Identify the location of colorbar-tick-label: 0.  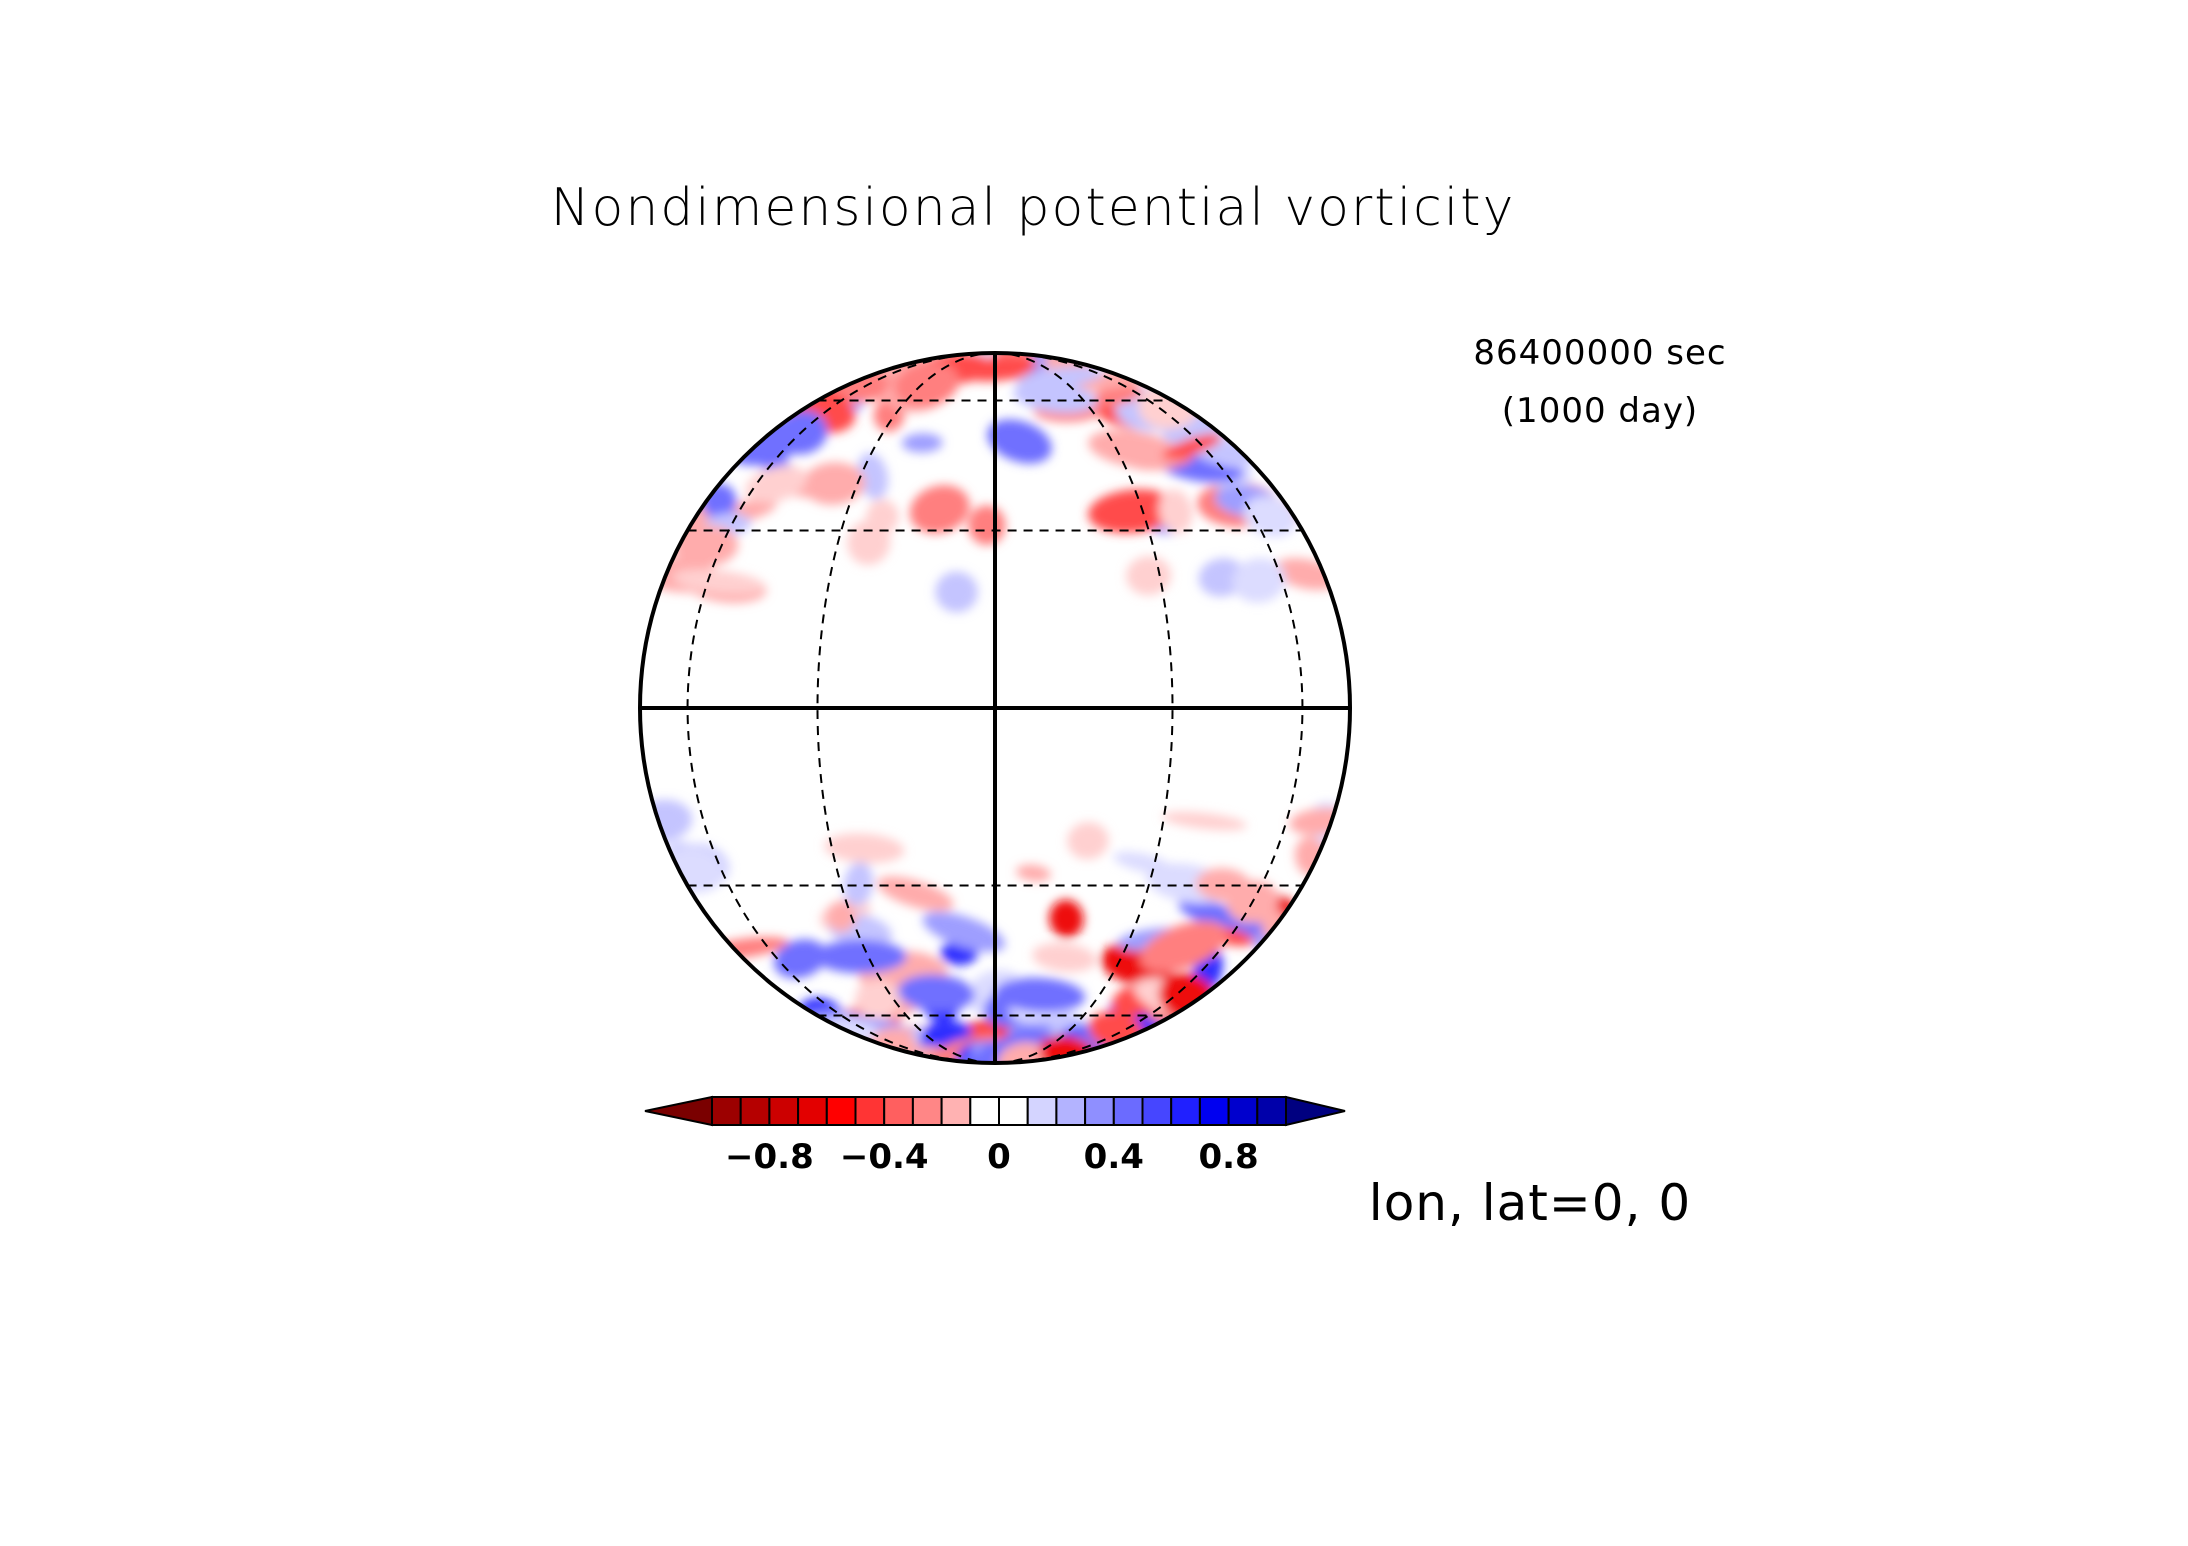
(999, 1157).